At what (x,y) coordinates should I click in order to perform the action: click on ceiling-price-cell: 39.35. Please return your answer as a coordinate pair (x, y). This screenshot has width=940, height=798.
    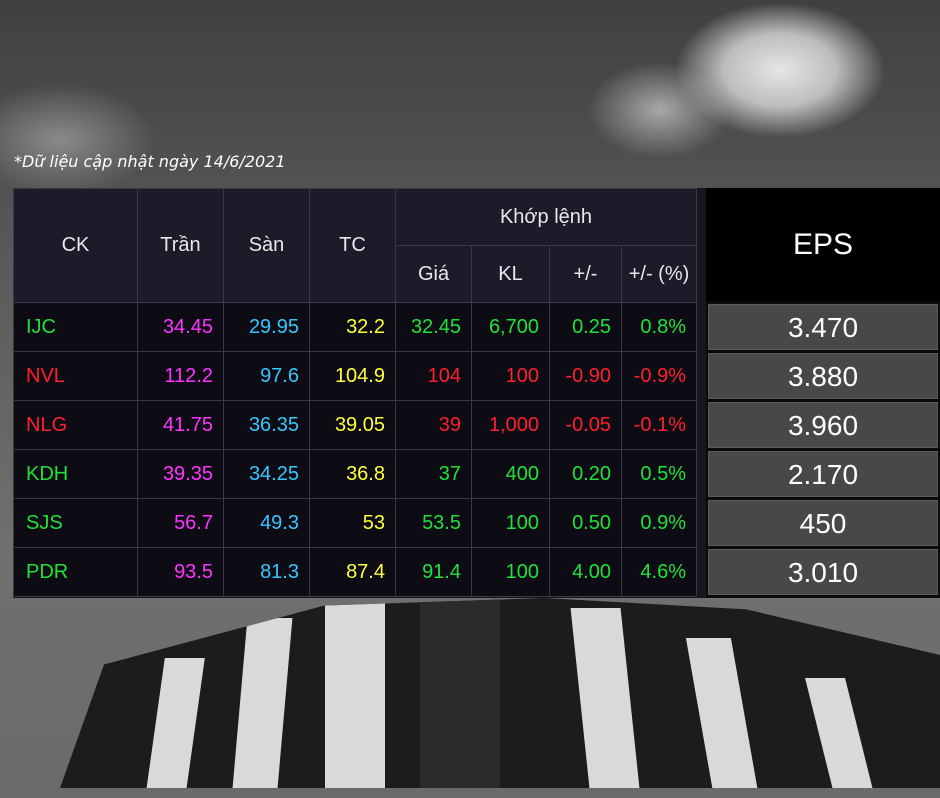
    Looking at the image, I should click on (180, 474).